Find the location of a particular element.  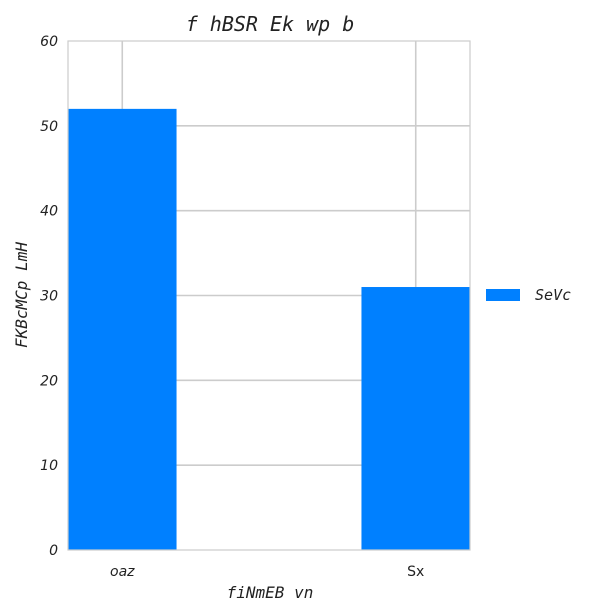

x-tick-label: Sx is located at coordinates (415, 572).